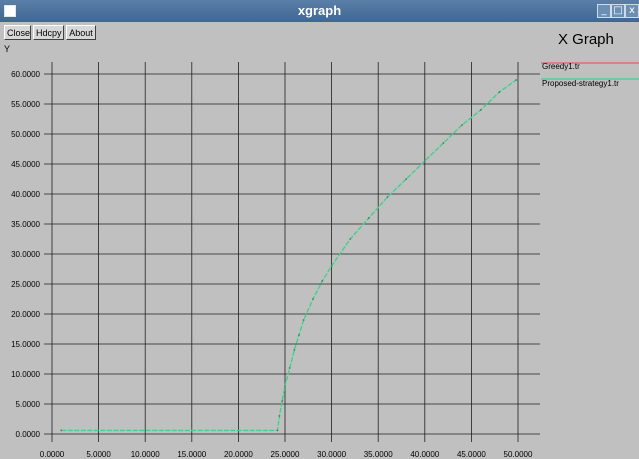  What do you see at coordinates (25, 314) in the screenshot?
I see `y-tick-label: 20.0000` at bounding box center [25, 314].